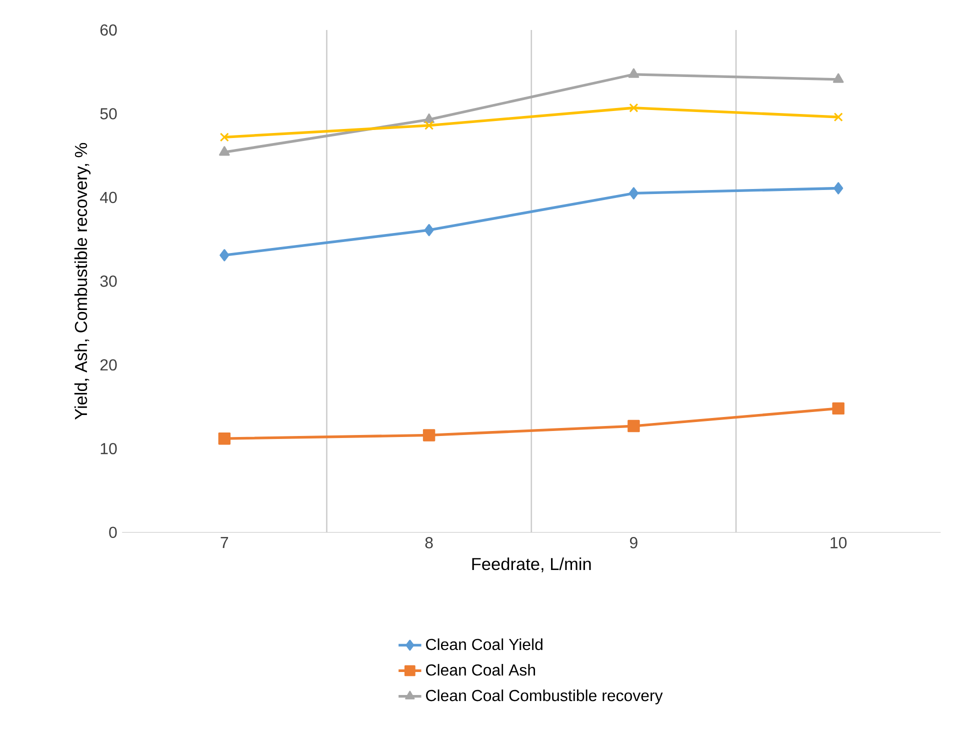  What do you see at coordinates (108, 30) in the screenshot?
I see `y-tick-label: 60` at bounding box center [108, 30].